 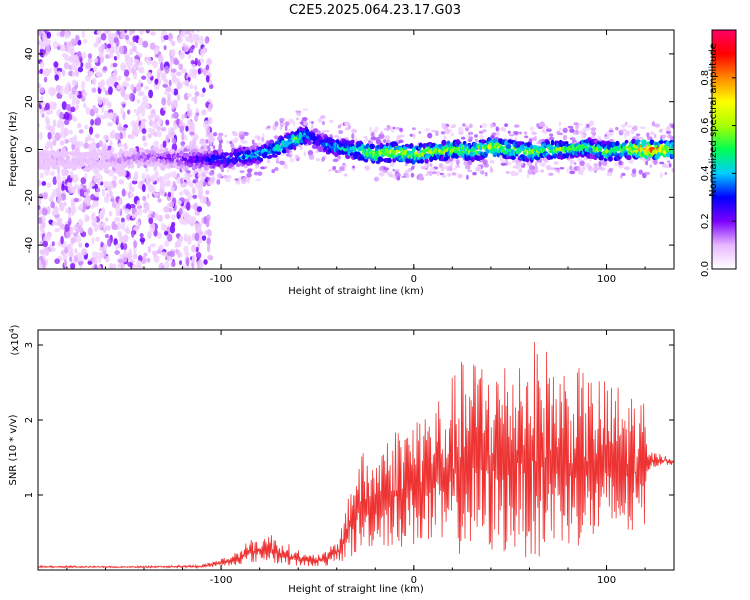 What do you see at coordinates (29, 101) in the screenshot?
I see `spectrogram-y-tick-label: 20` at bounding box center [29, 101].